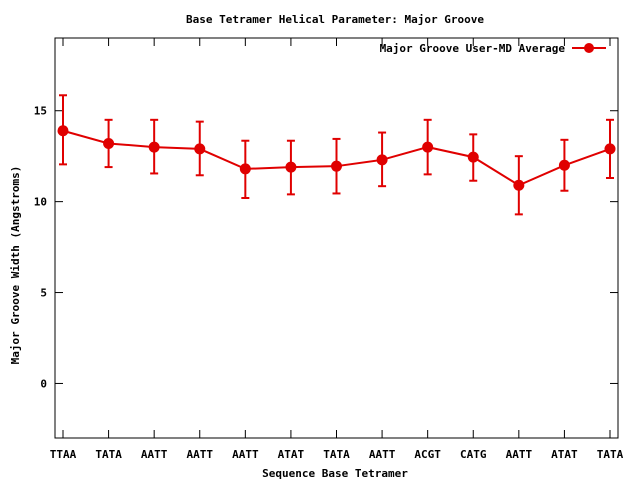 The width and height of the screenshot is (640, 480). Describe the element at coordinates (473, 48) in the screenshot. I see `legend-series-label: Major Groove User-MD Average` at that location.